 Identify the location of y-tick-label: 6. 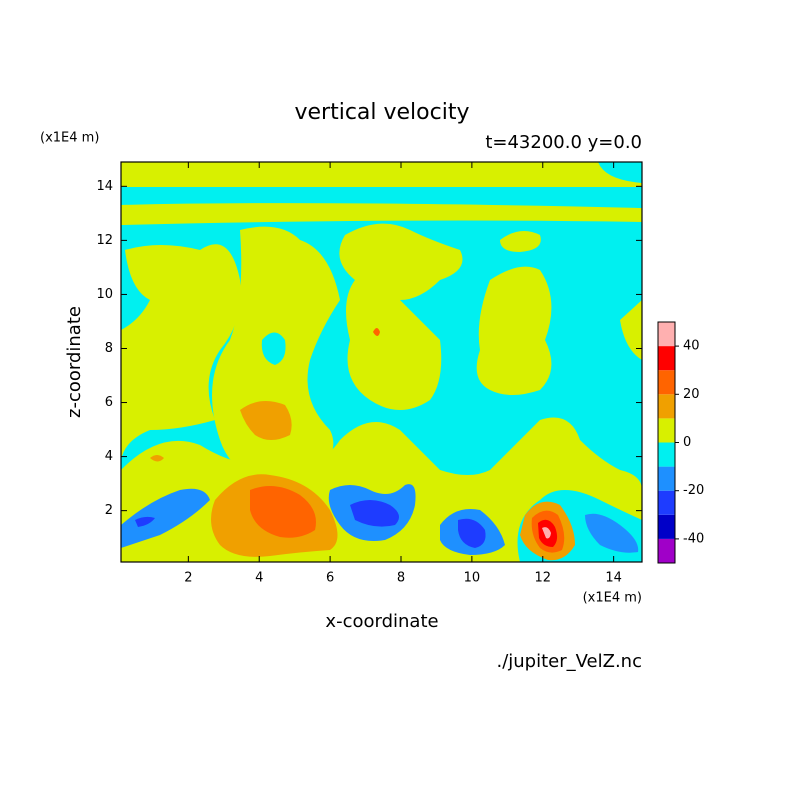
(109, 402).